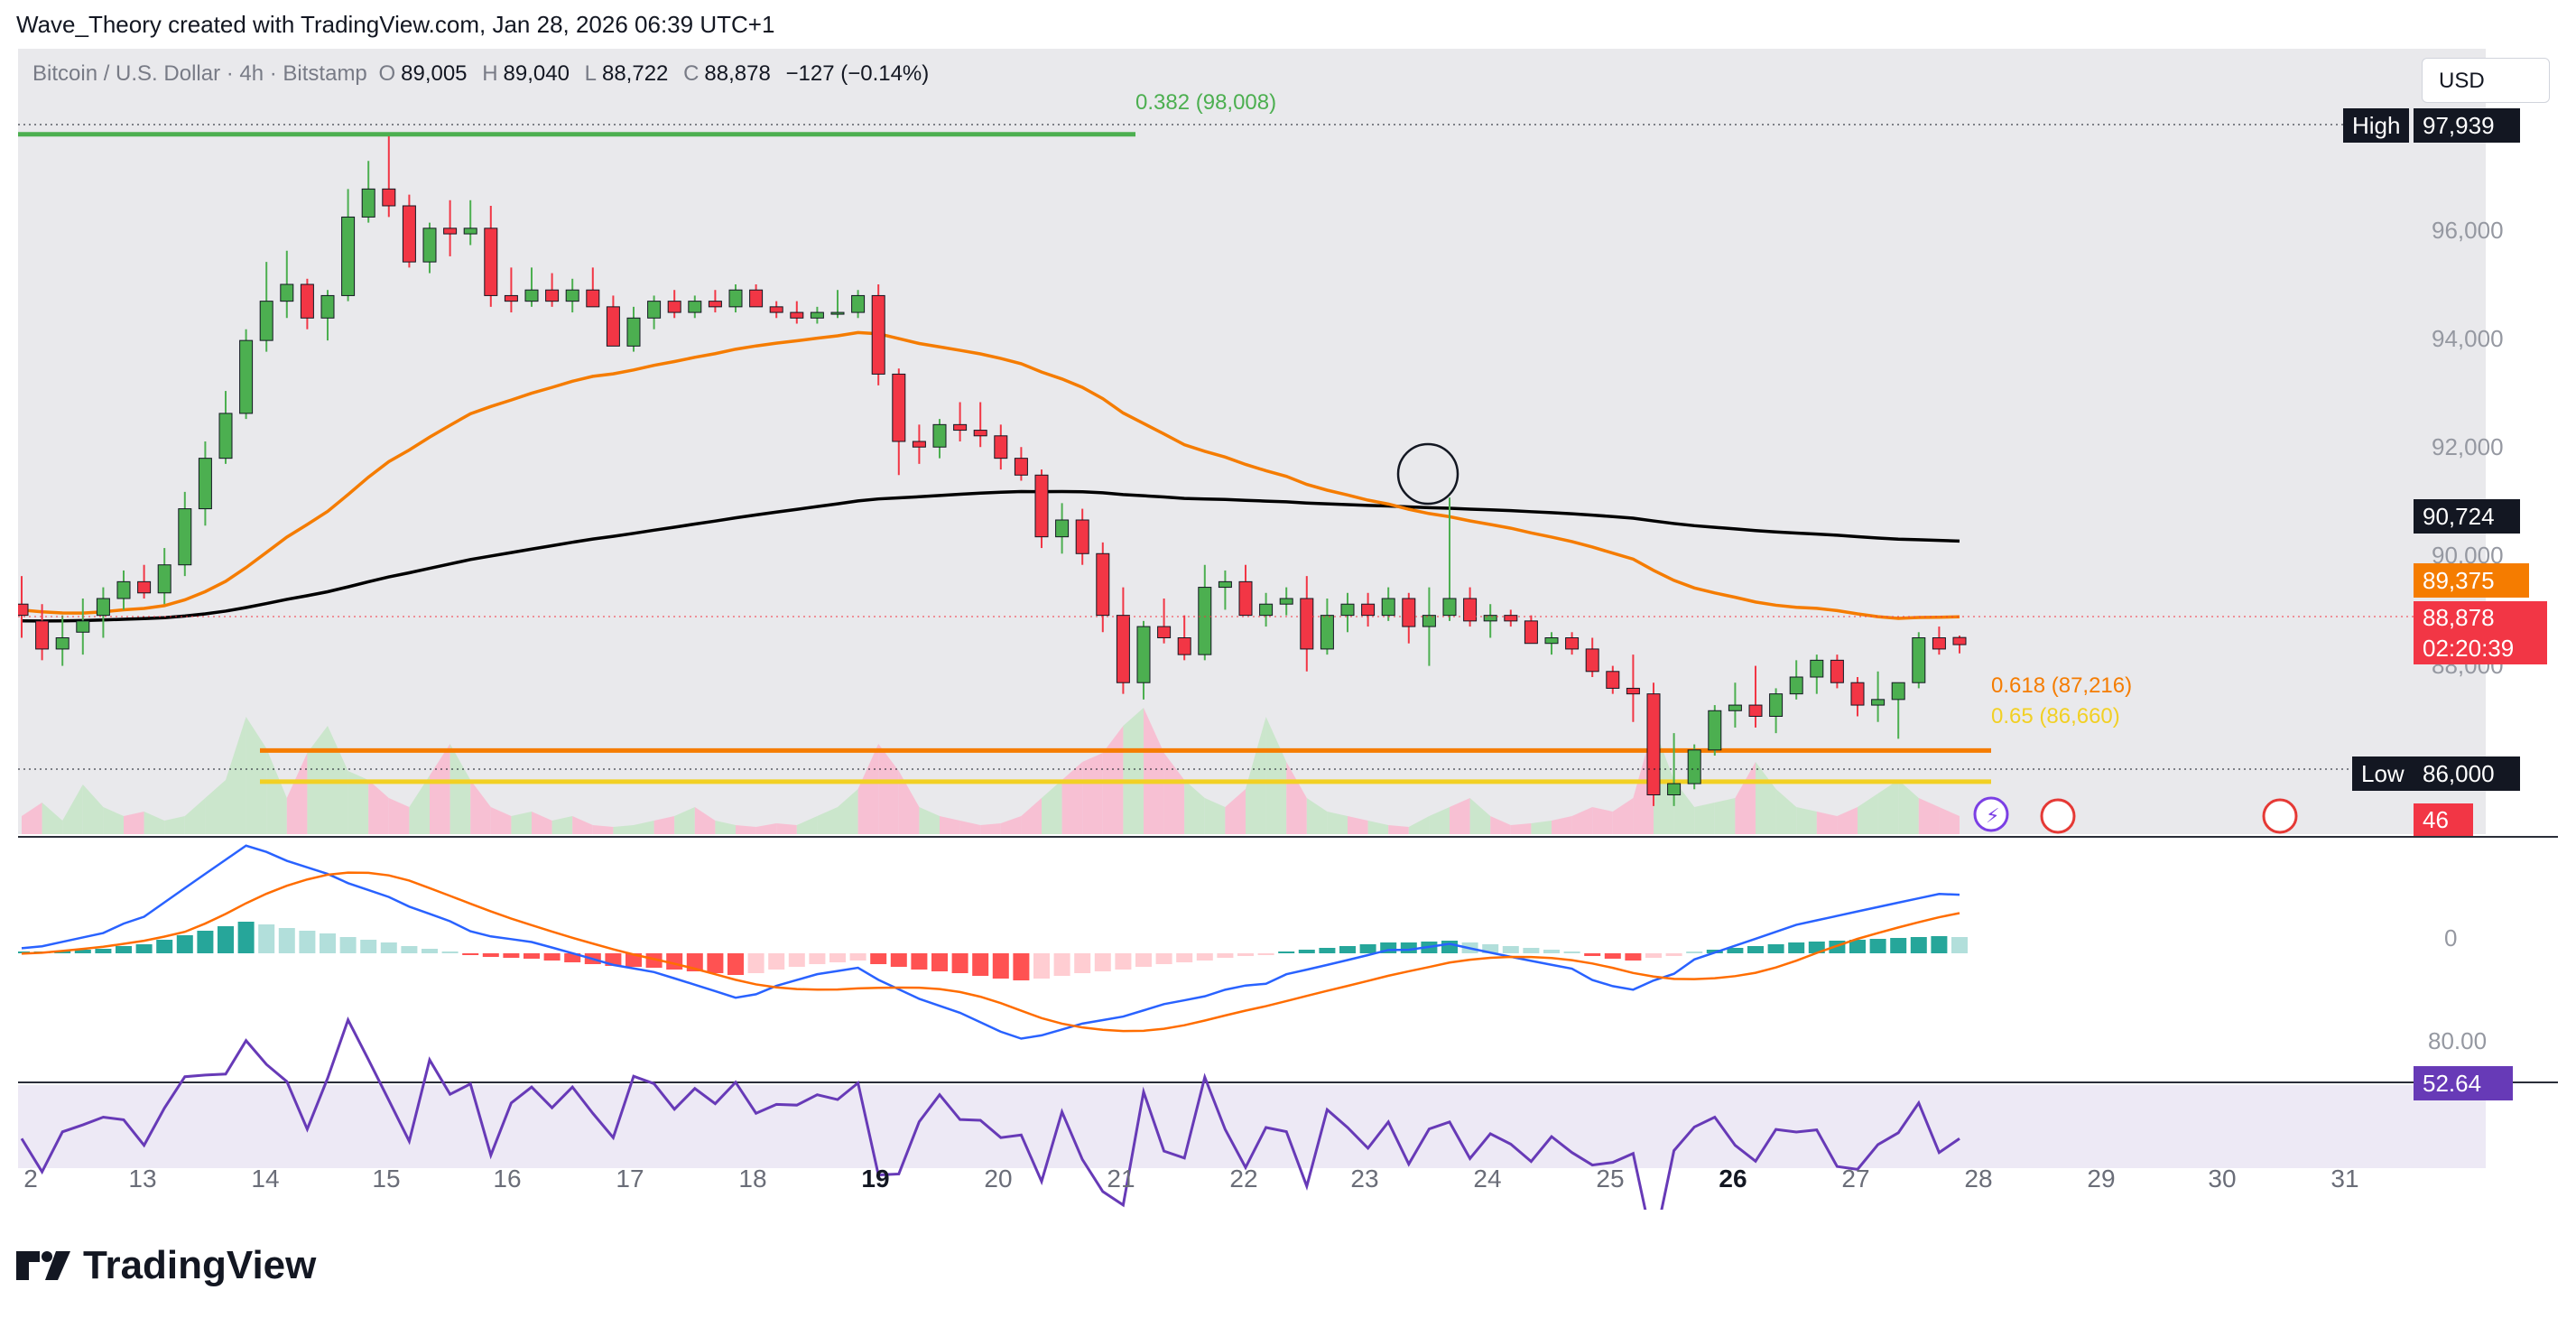  Describe the element at coordinates (2467, 774) in the screenshot. I see `low-marker-value: 86,000` at that location.